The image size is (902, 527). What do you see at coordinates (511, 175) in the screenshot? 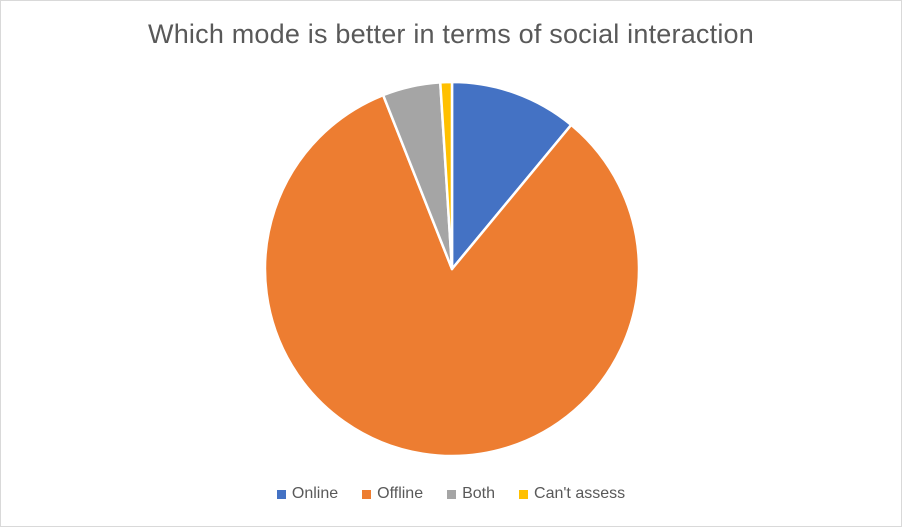
I see `pie-slice-online` at bounding box center [511, 175].